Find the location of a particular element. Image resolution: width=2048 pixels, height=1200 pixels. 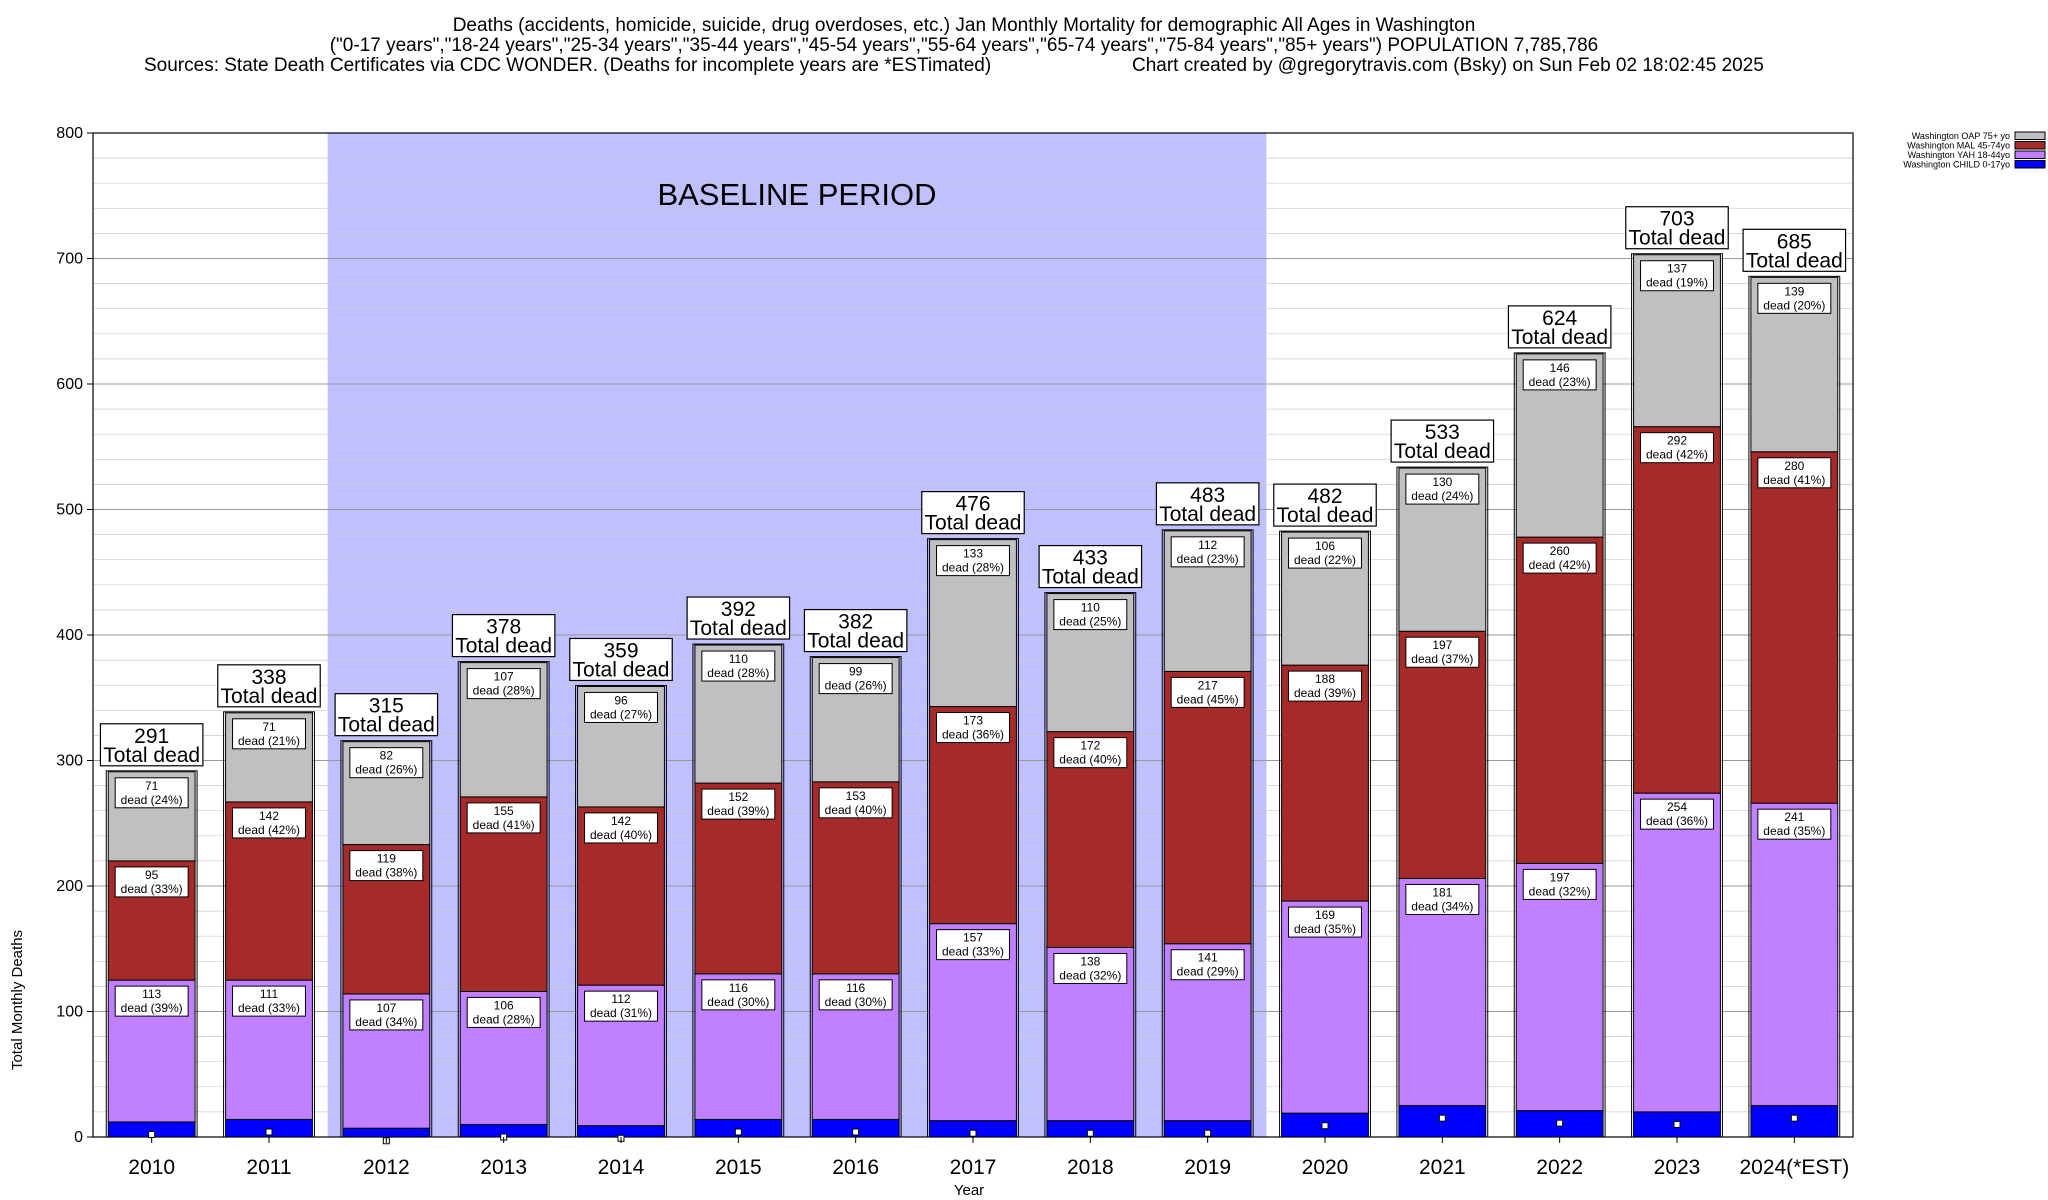

x-tick-label: 2022 is located at coordinates (1559, 1167).